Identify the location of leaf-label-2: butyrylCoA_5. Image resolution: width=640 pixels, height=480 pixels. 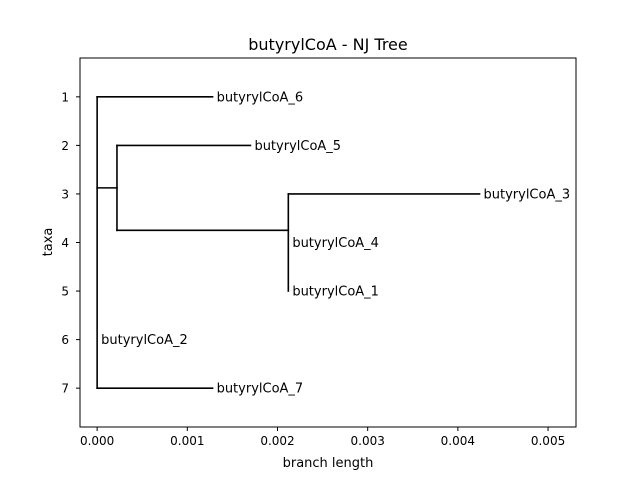
(297, 146).